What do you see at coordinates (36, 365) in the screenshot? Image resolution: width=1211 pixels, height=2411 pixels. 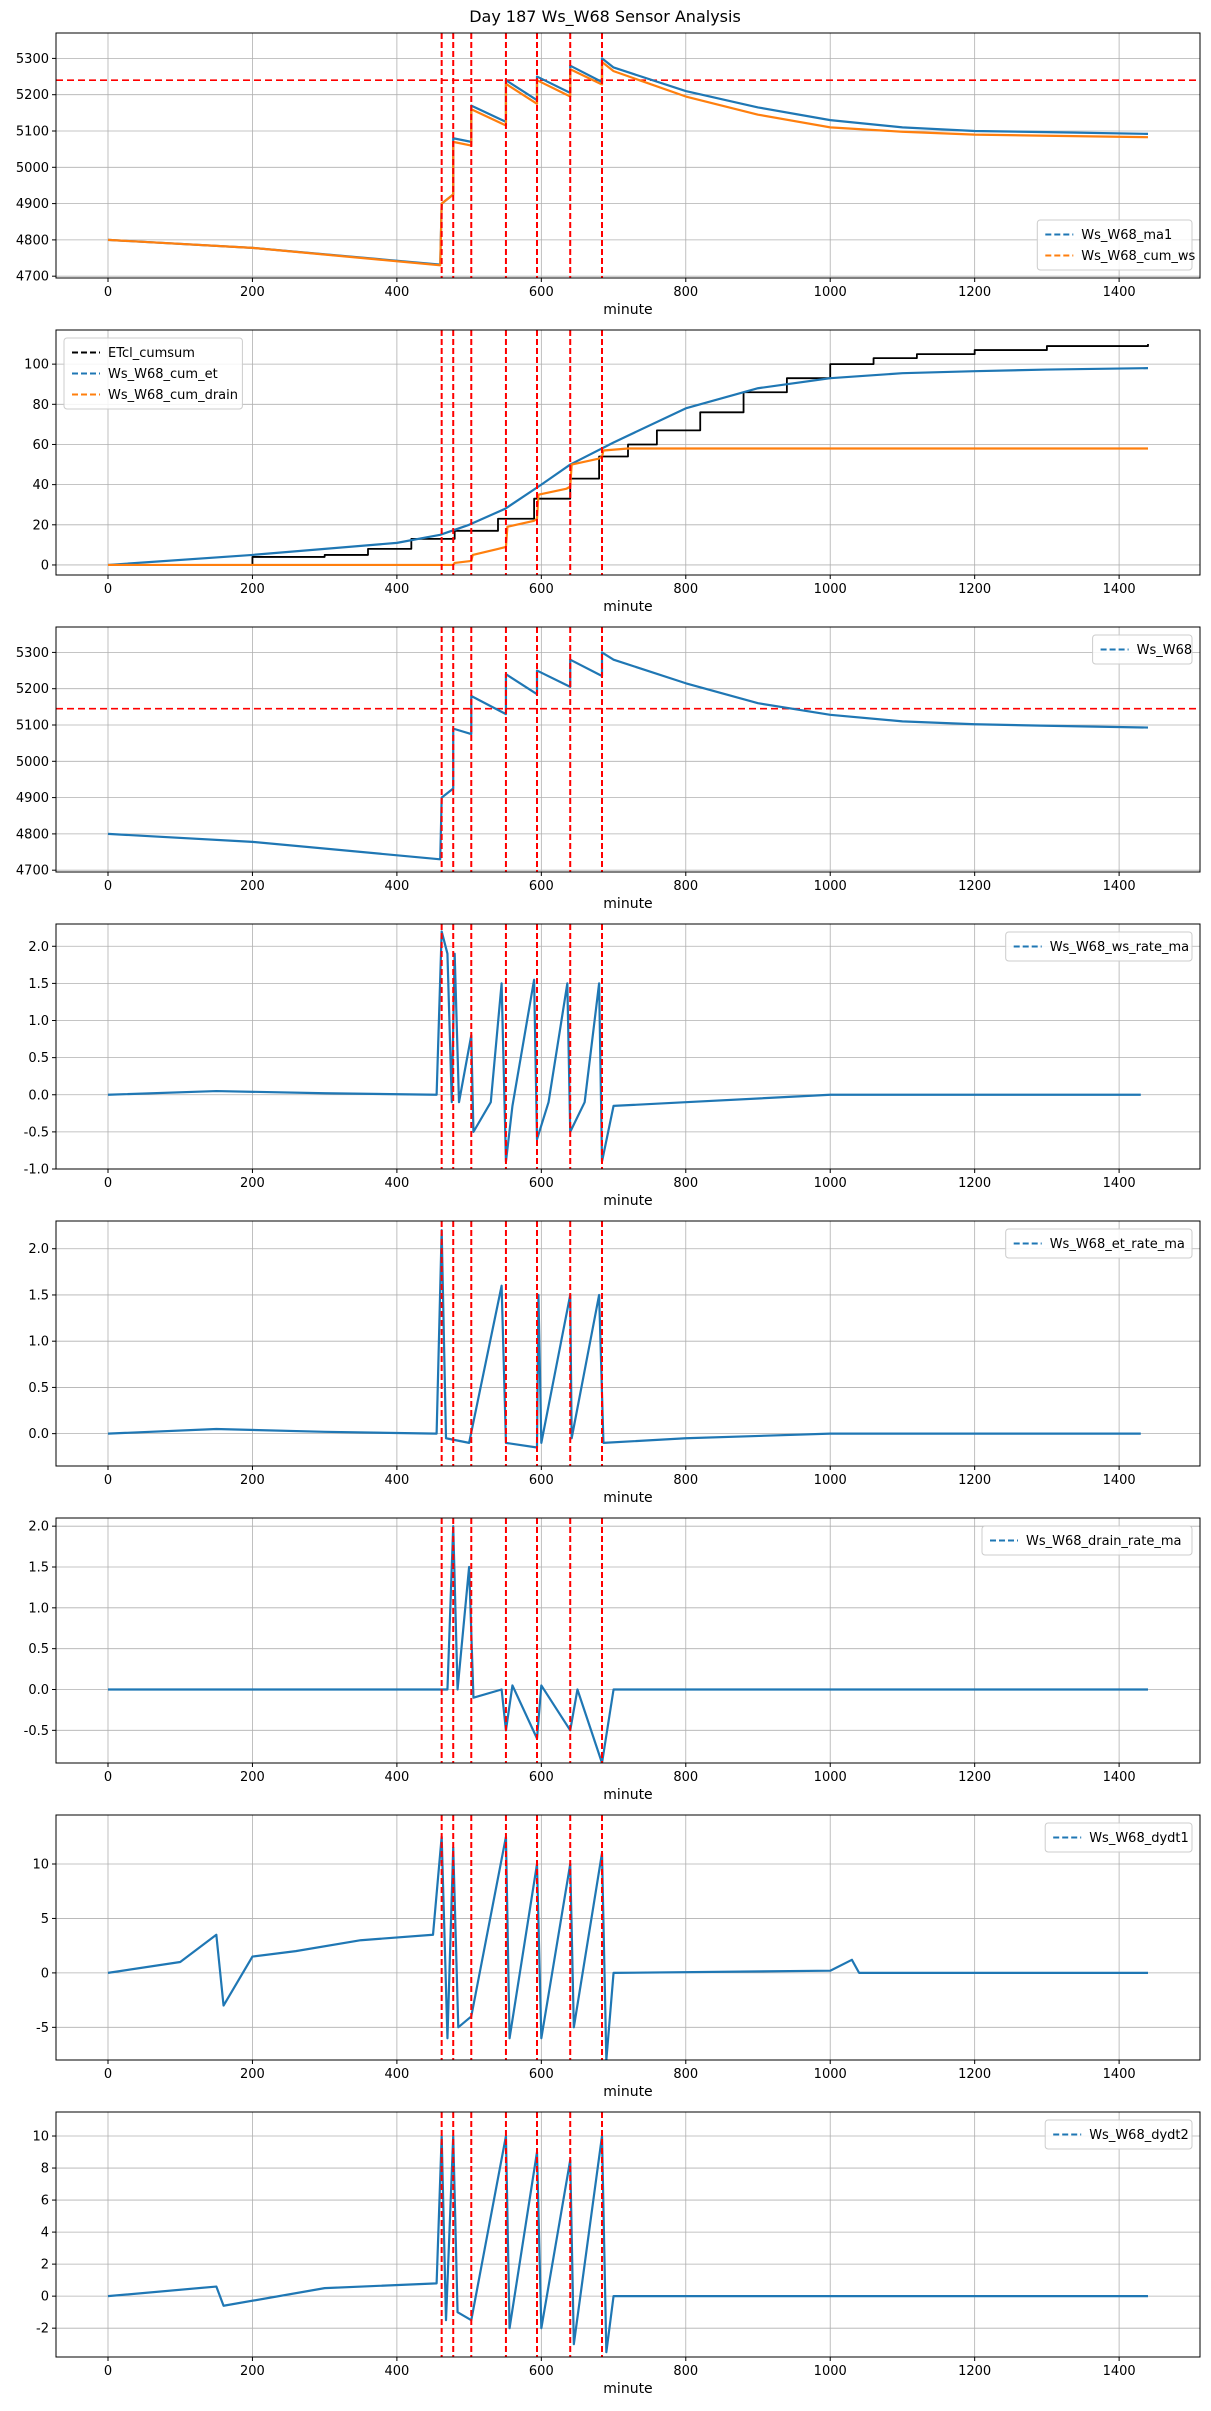 I see `y-tick-label: 100` at bounding box center [36, 365].